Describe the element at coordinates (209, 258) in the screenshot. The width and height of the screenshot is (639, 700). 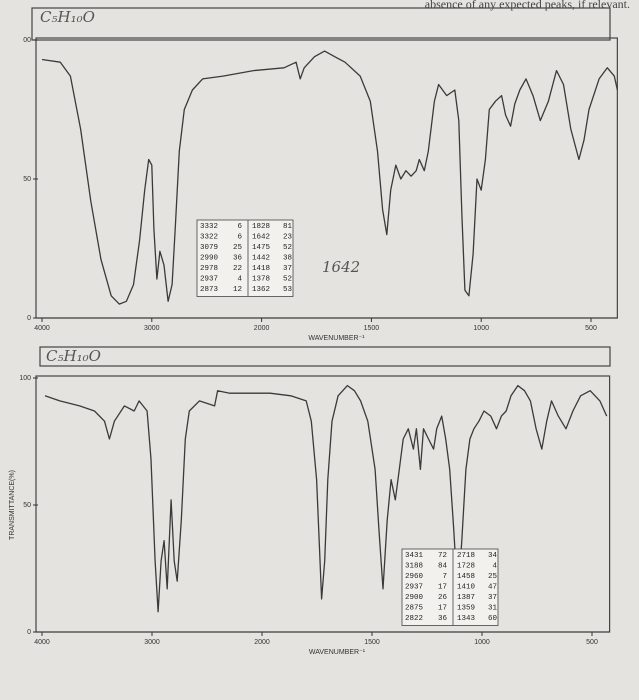
I see `peak-table-cell: 2990` at that location.